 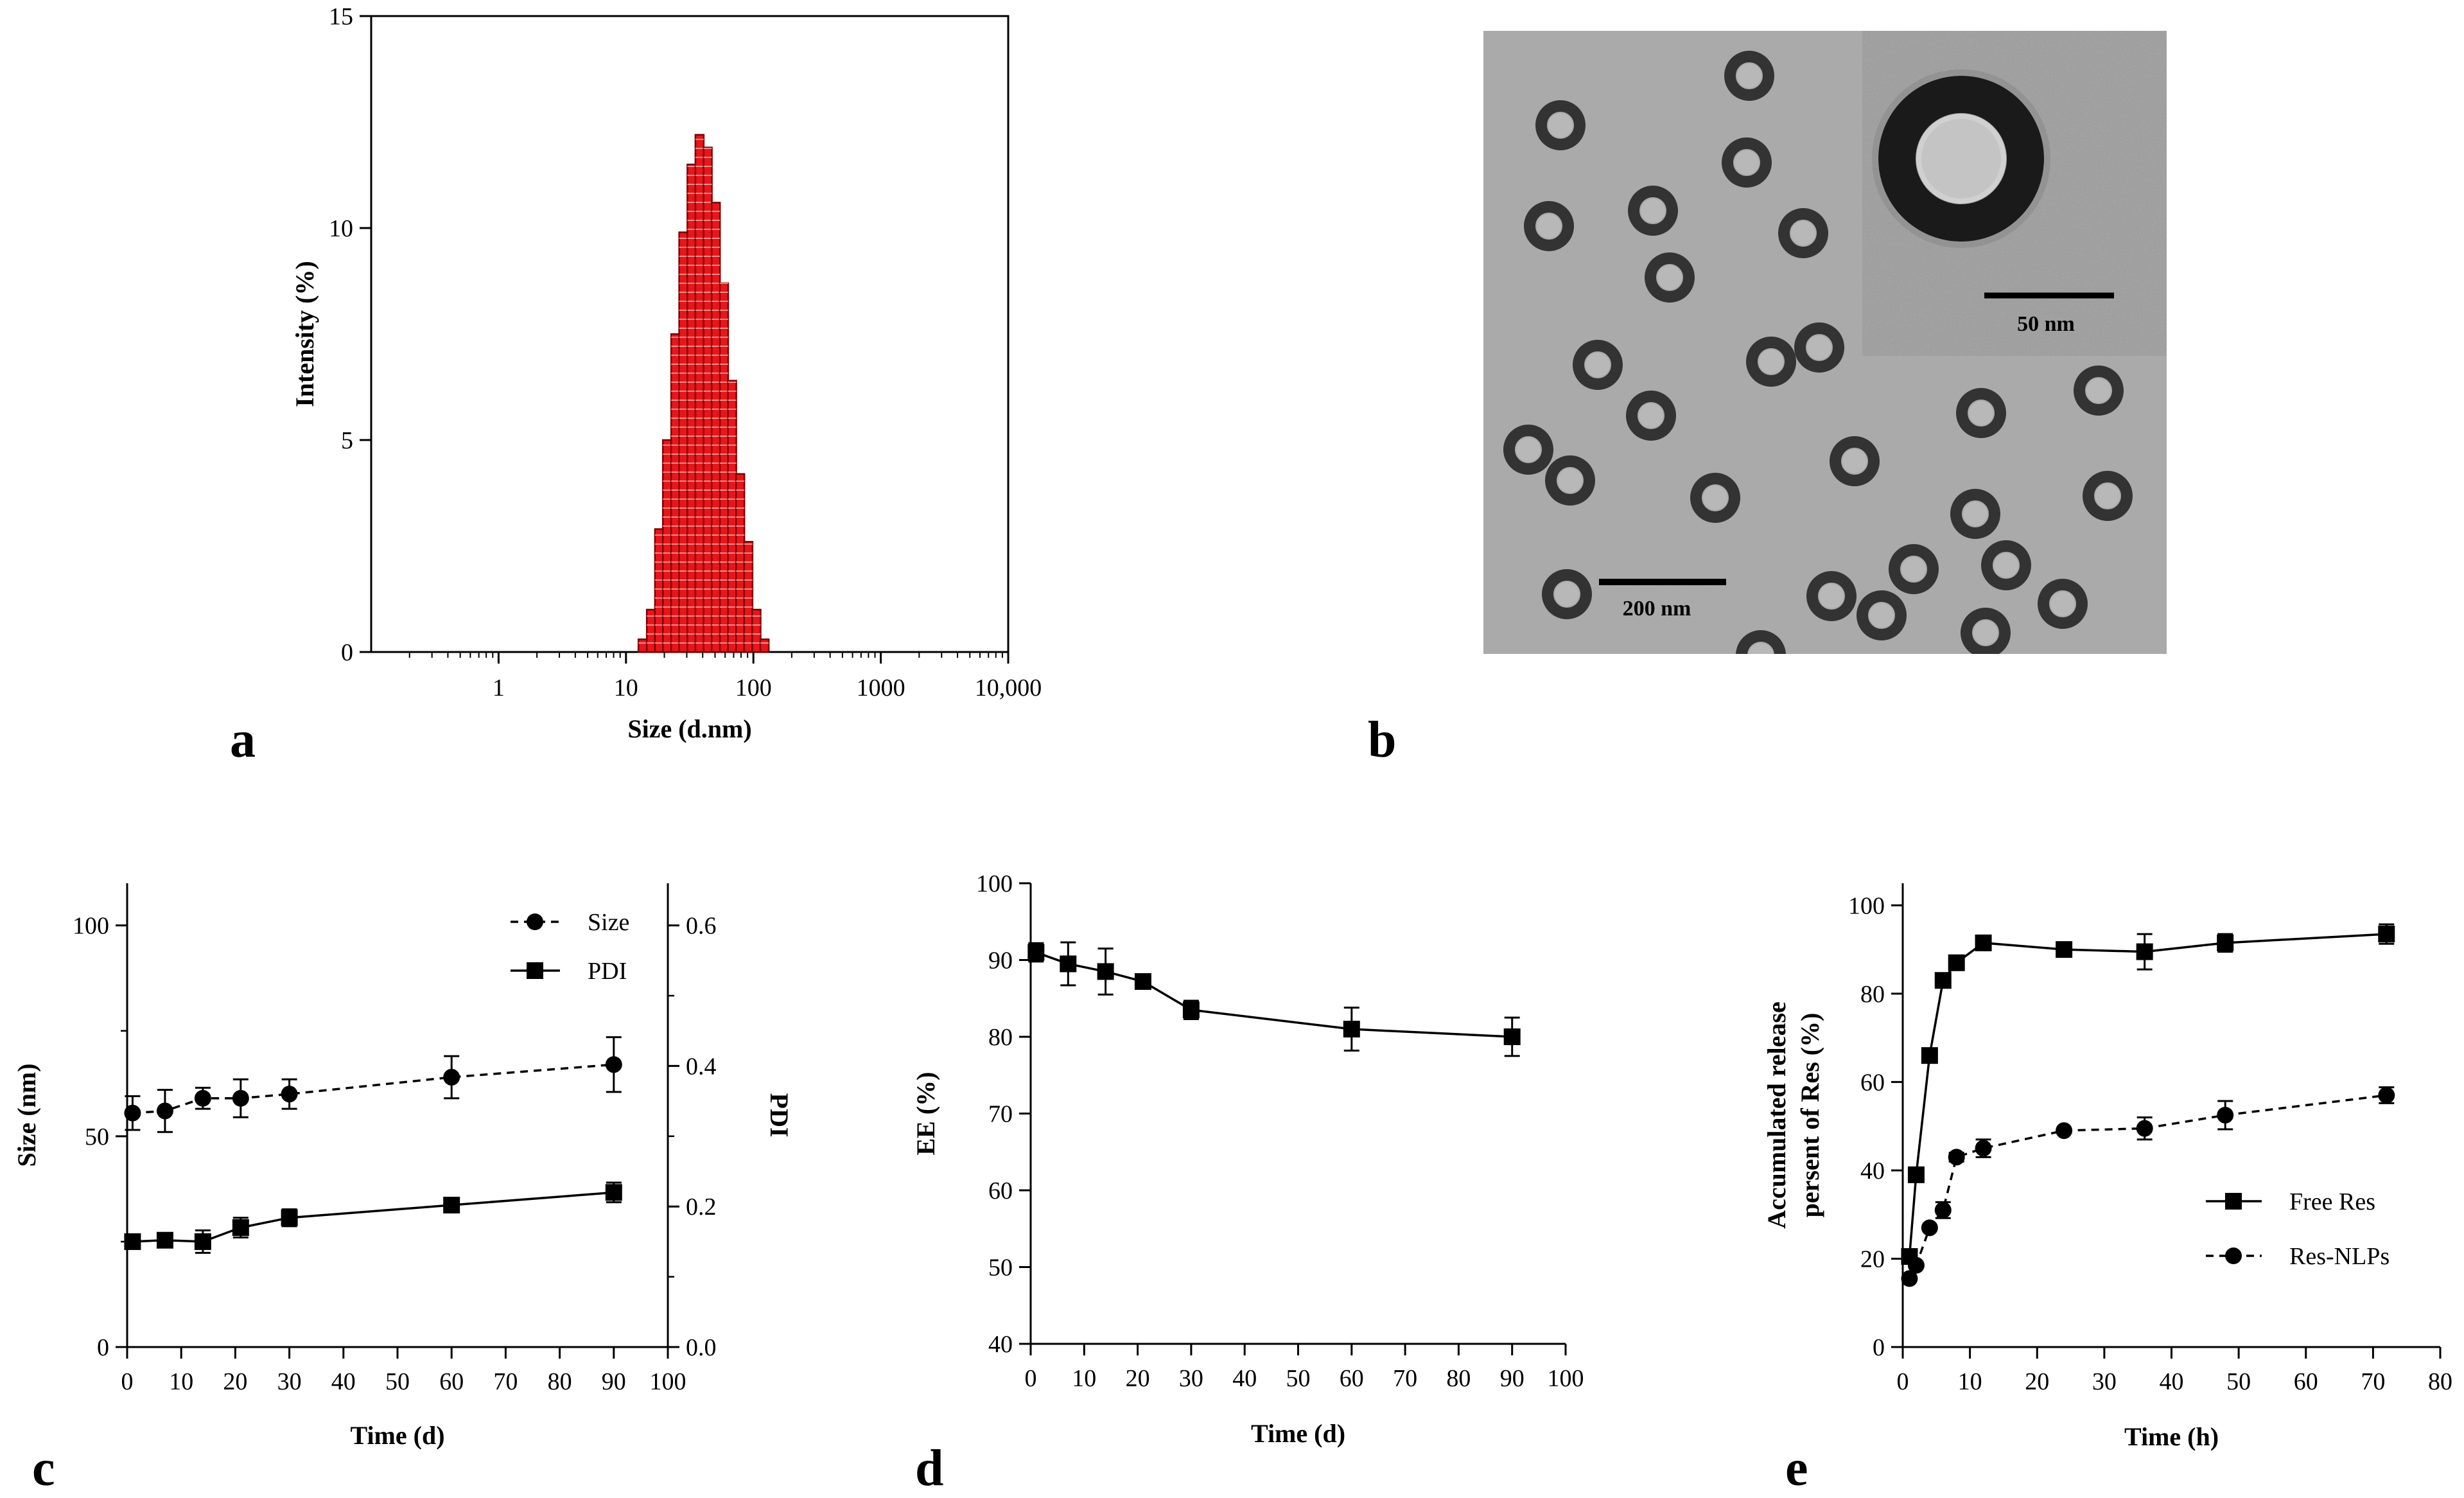 I want to click on panel-letter-d: d, so click(x=929, y=1469).